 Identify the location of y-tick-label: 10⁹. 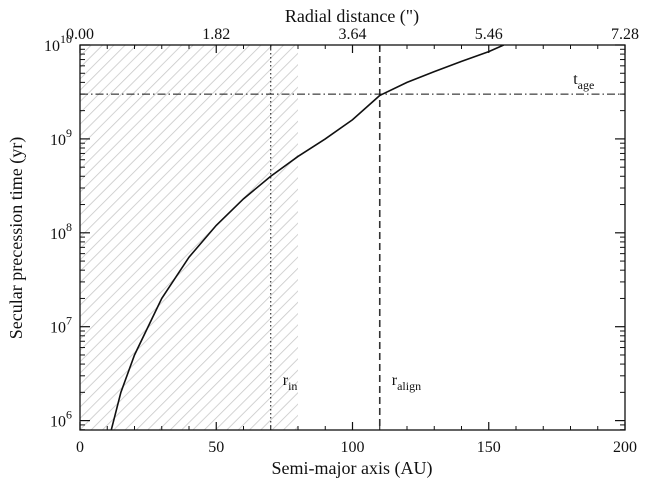
(61, 137).